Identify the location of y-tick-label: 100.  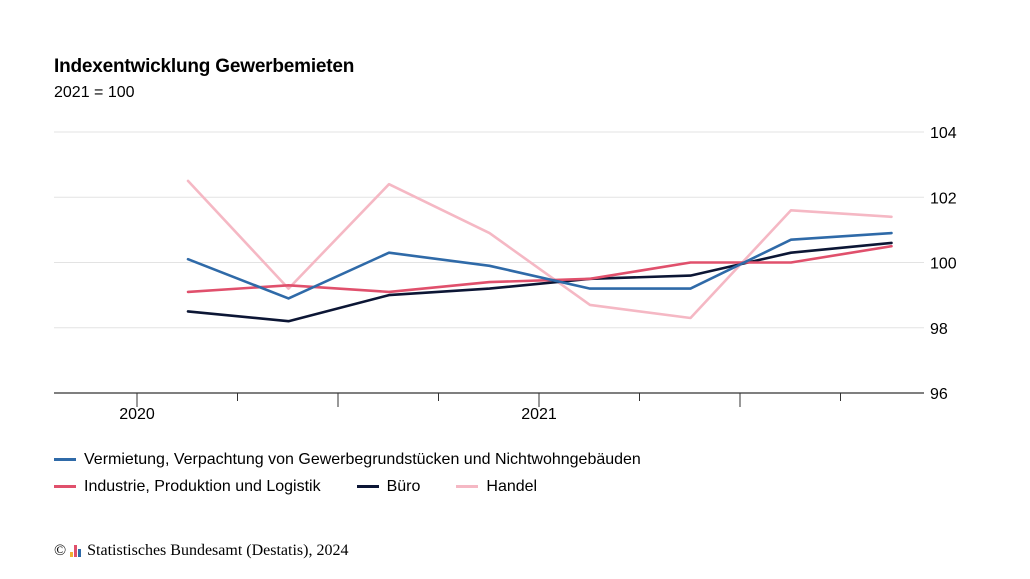
(943, 264).